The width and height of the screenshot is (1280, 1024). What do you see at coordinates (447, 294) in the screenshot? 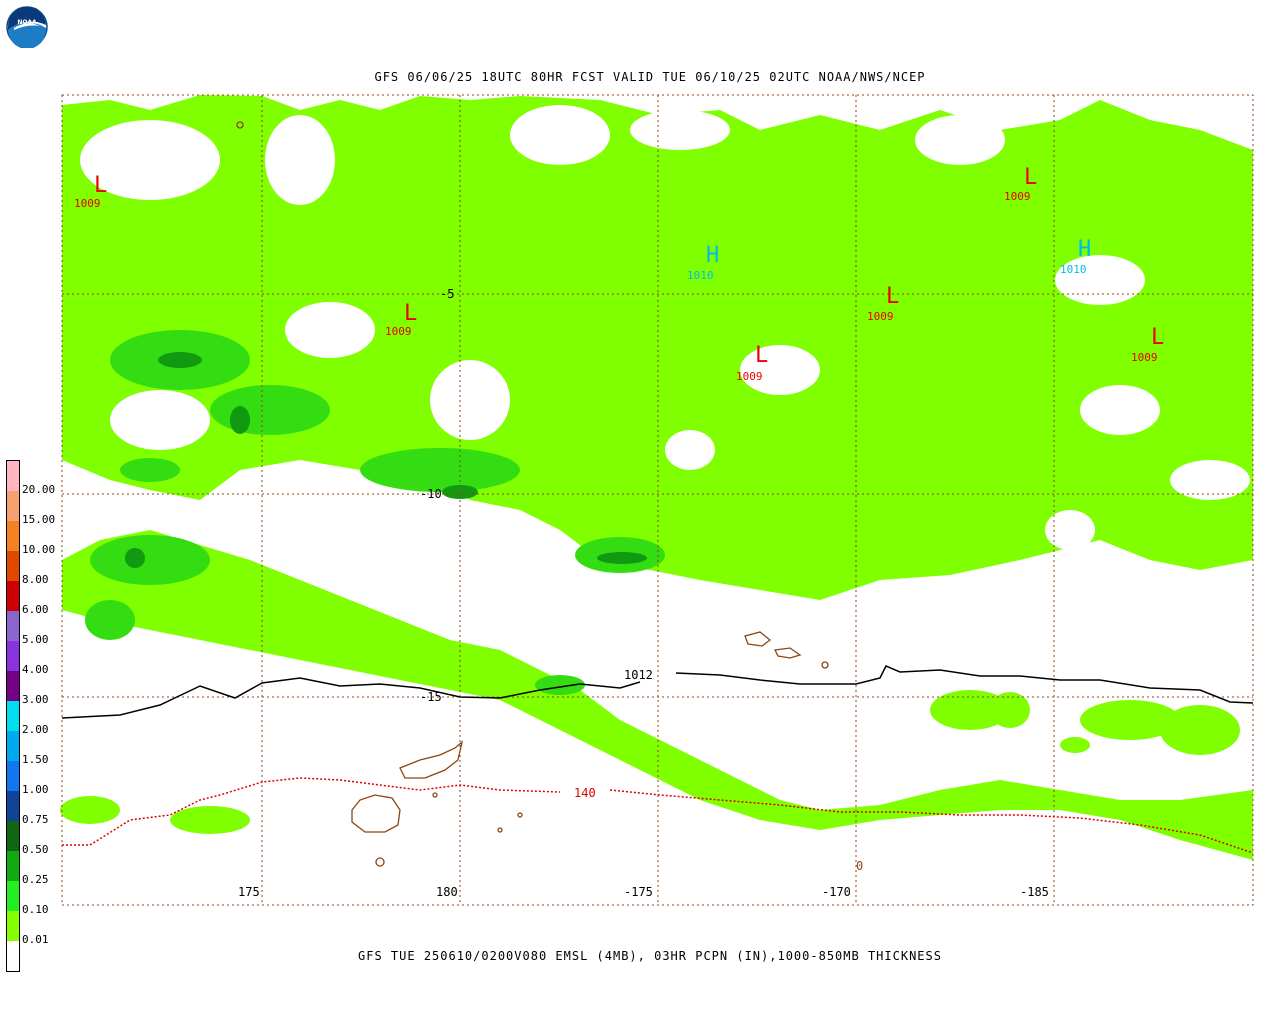
I see `latitude-label: -5` at bounding box center [447, 294].